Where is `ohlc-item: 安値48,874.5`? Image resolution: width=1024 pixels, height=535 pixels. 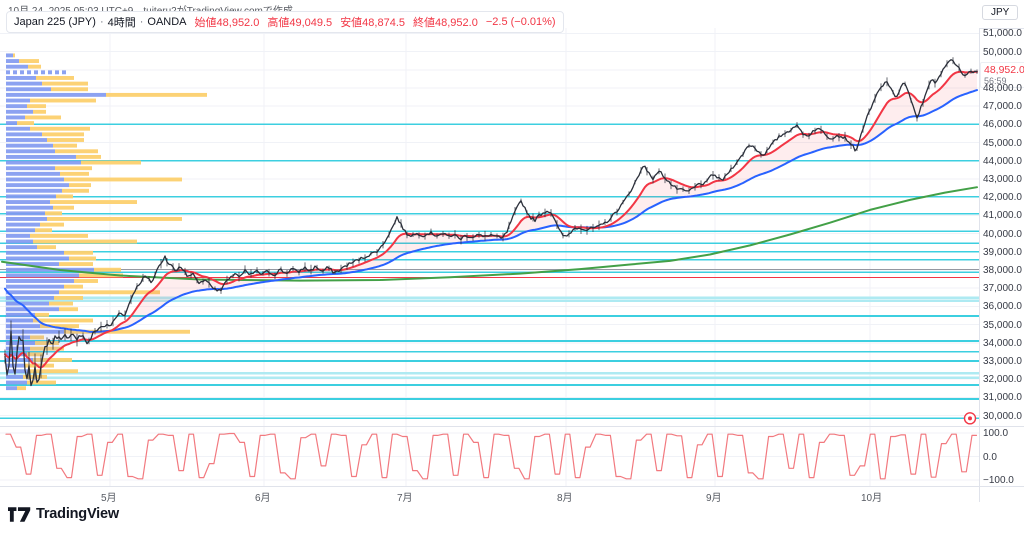 ohlc-item: 安値48,874.5 is located at coordinates (373, 23).